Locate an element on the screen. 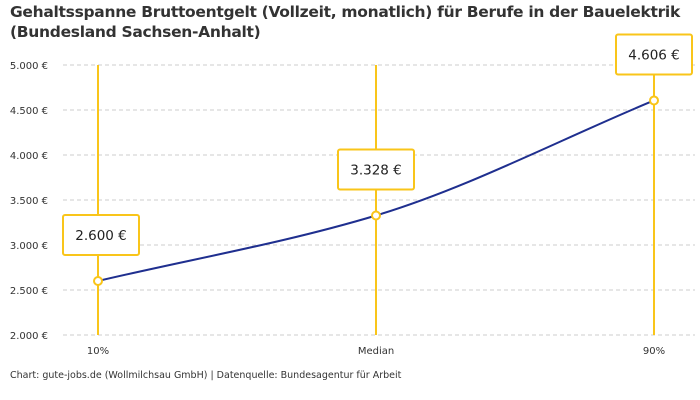 The image size is (700, 400). data-label: 2.600 € is located at coordinates (101, 236).